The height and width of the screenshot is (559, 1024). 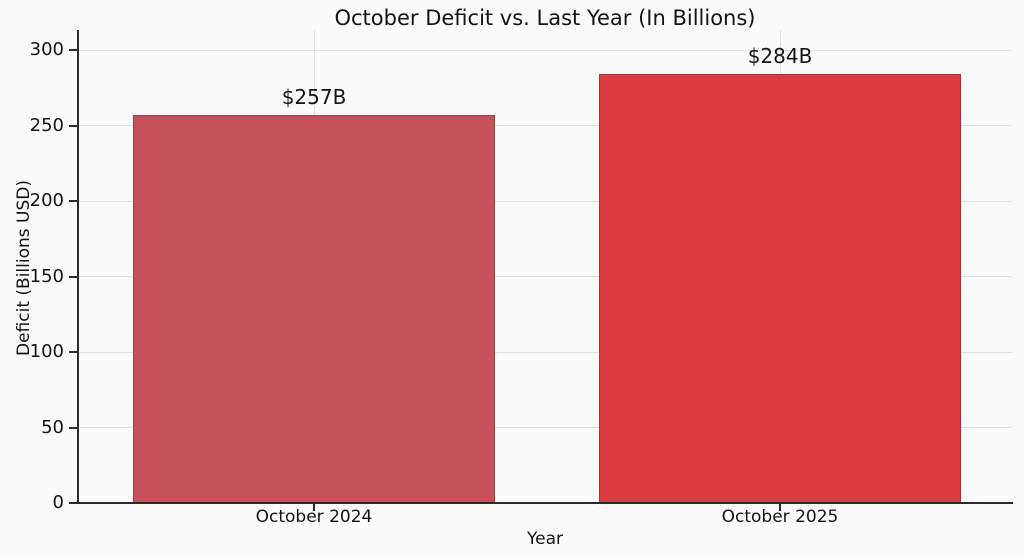 What do you see at coordinates (78, 267) in the screenshot?
I see `y-axis-spine` at bounding box center [78, 267].